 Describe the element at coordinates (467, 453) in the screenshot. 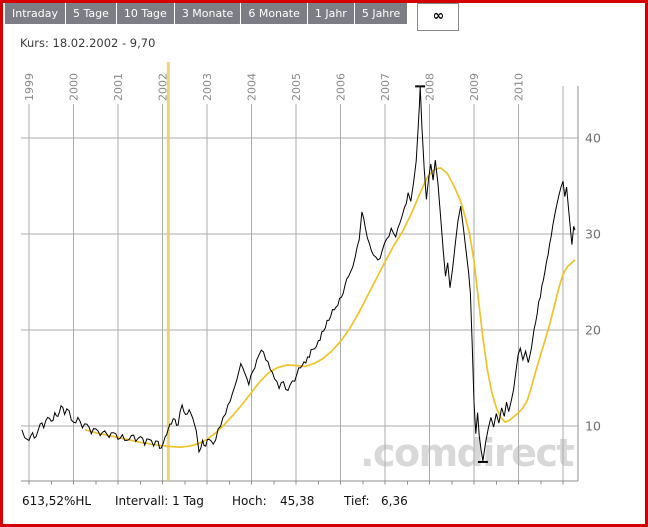

I see `watermark: .comdirect` at that location.